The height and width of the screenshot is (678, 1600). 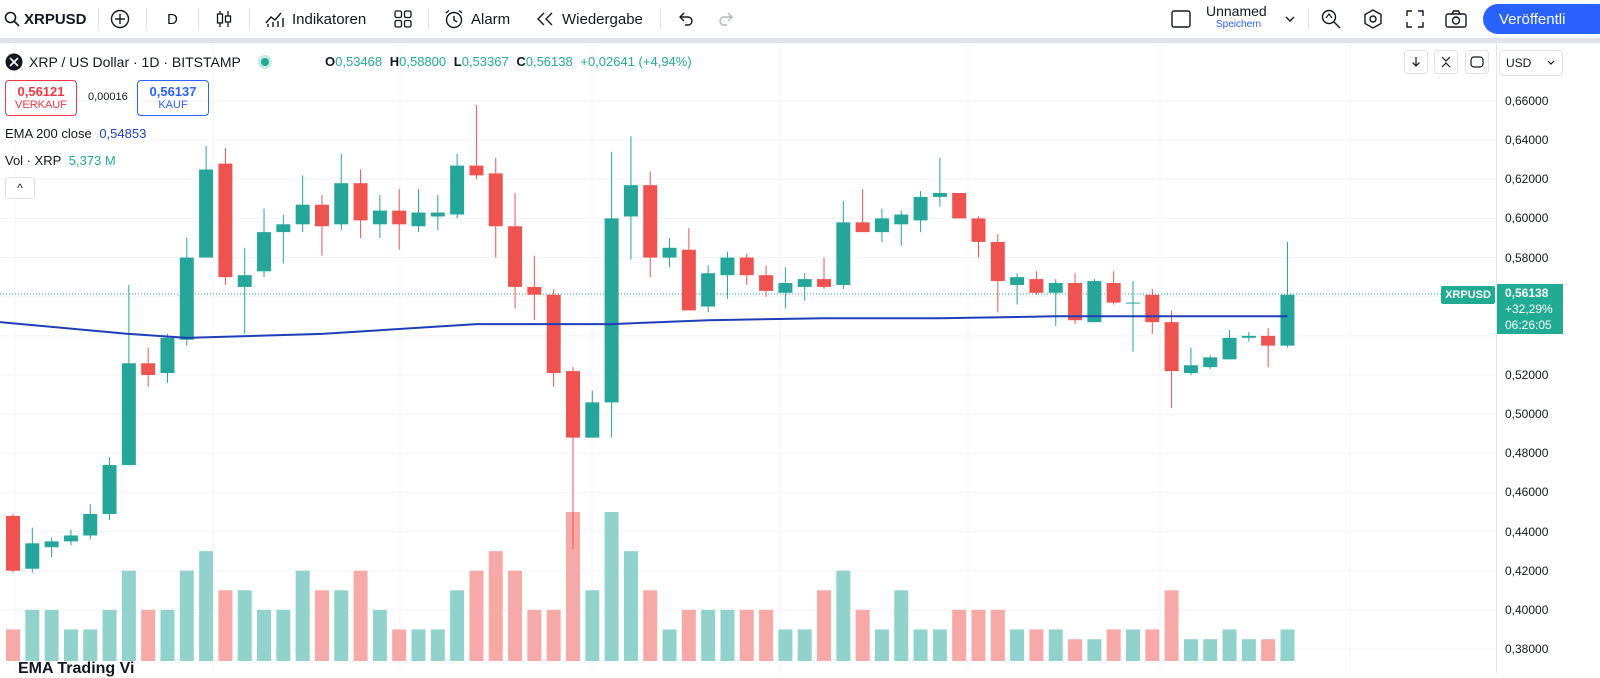 What do you see at coordinates (1236, 11) in the screenshot?
I see `layout-title: Unnamed` at bounding box center [1236, 11].